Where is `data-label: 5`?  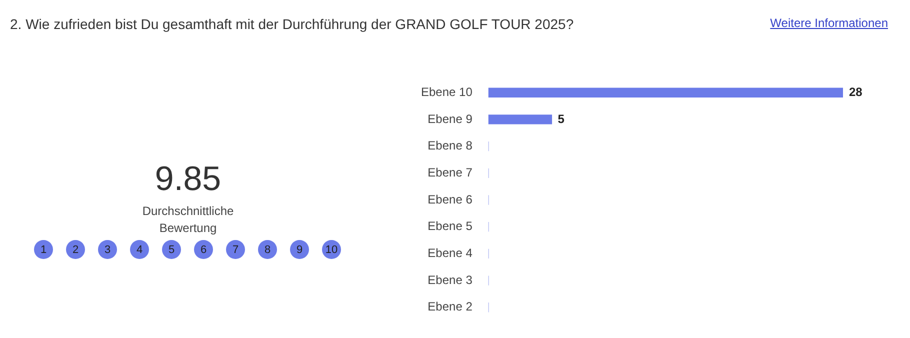 data-label: 5 is located at coordinates (561, 119).